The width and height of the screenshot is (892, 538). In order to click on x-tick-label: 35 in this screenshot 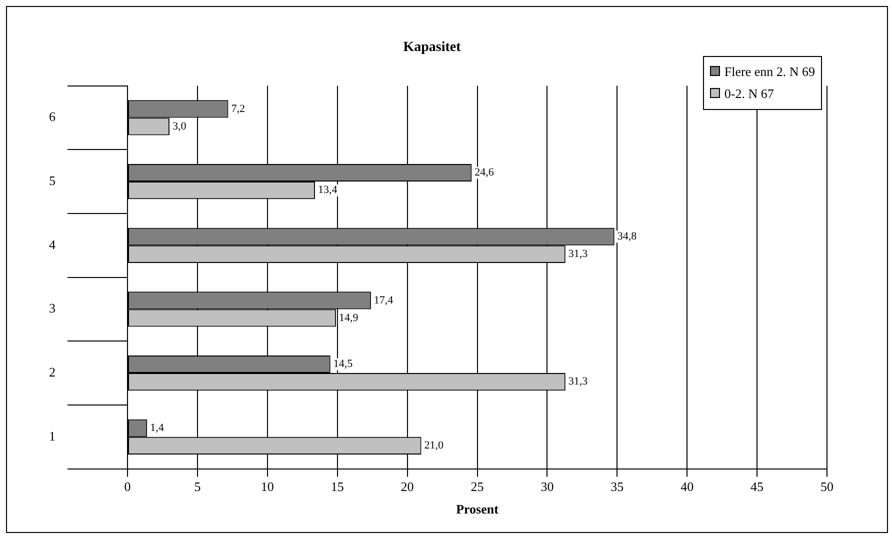, I will do `click(617, 486)`.